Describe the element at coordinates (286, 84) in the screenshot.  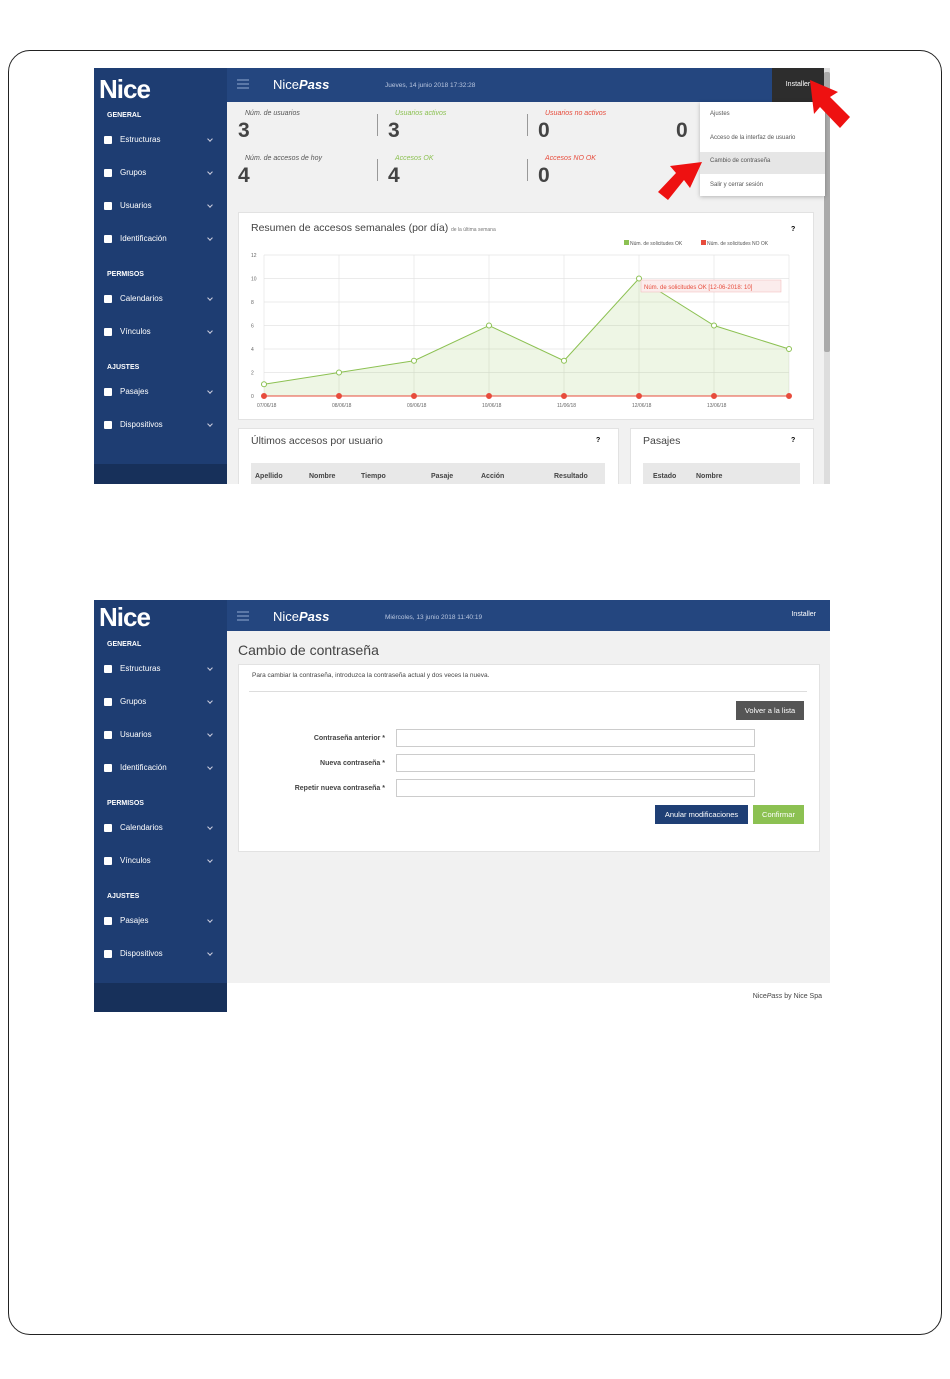
I see `app-name-part: Nice` at that location.